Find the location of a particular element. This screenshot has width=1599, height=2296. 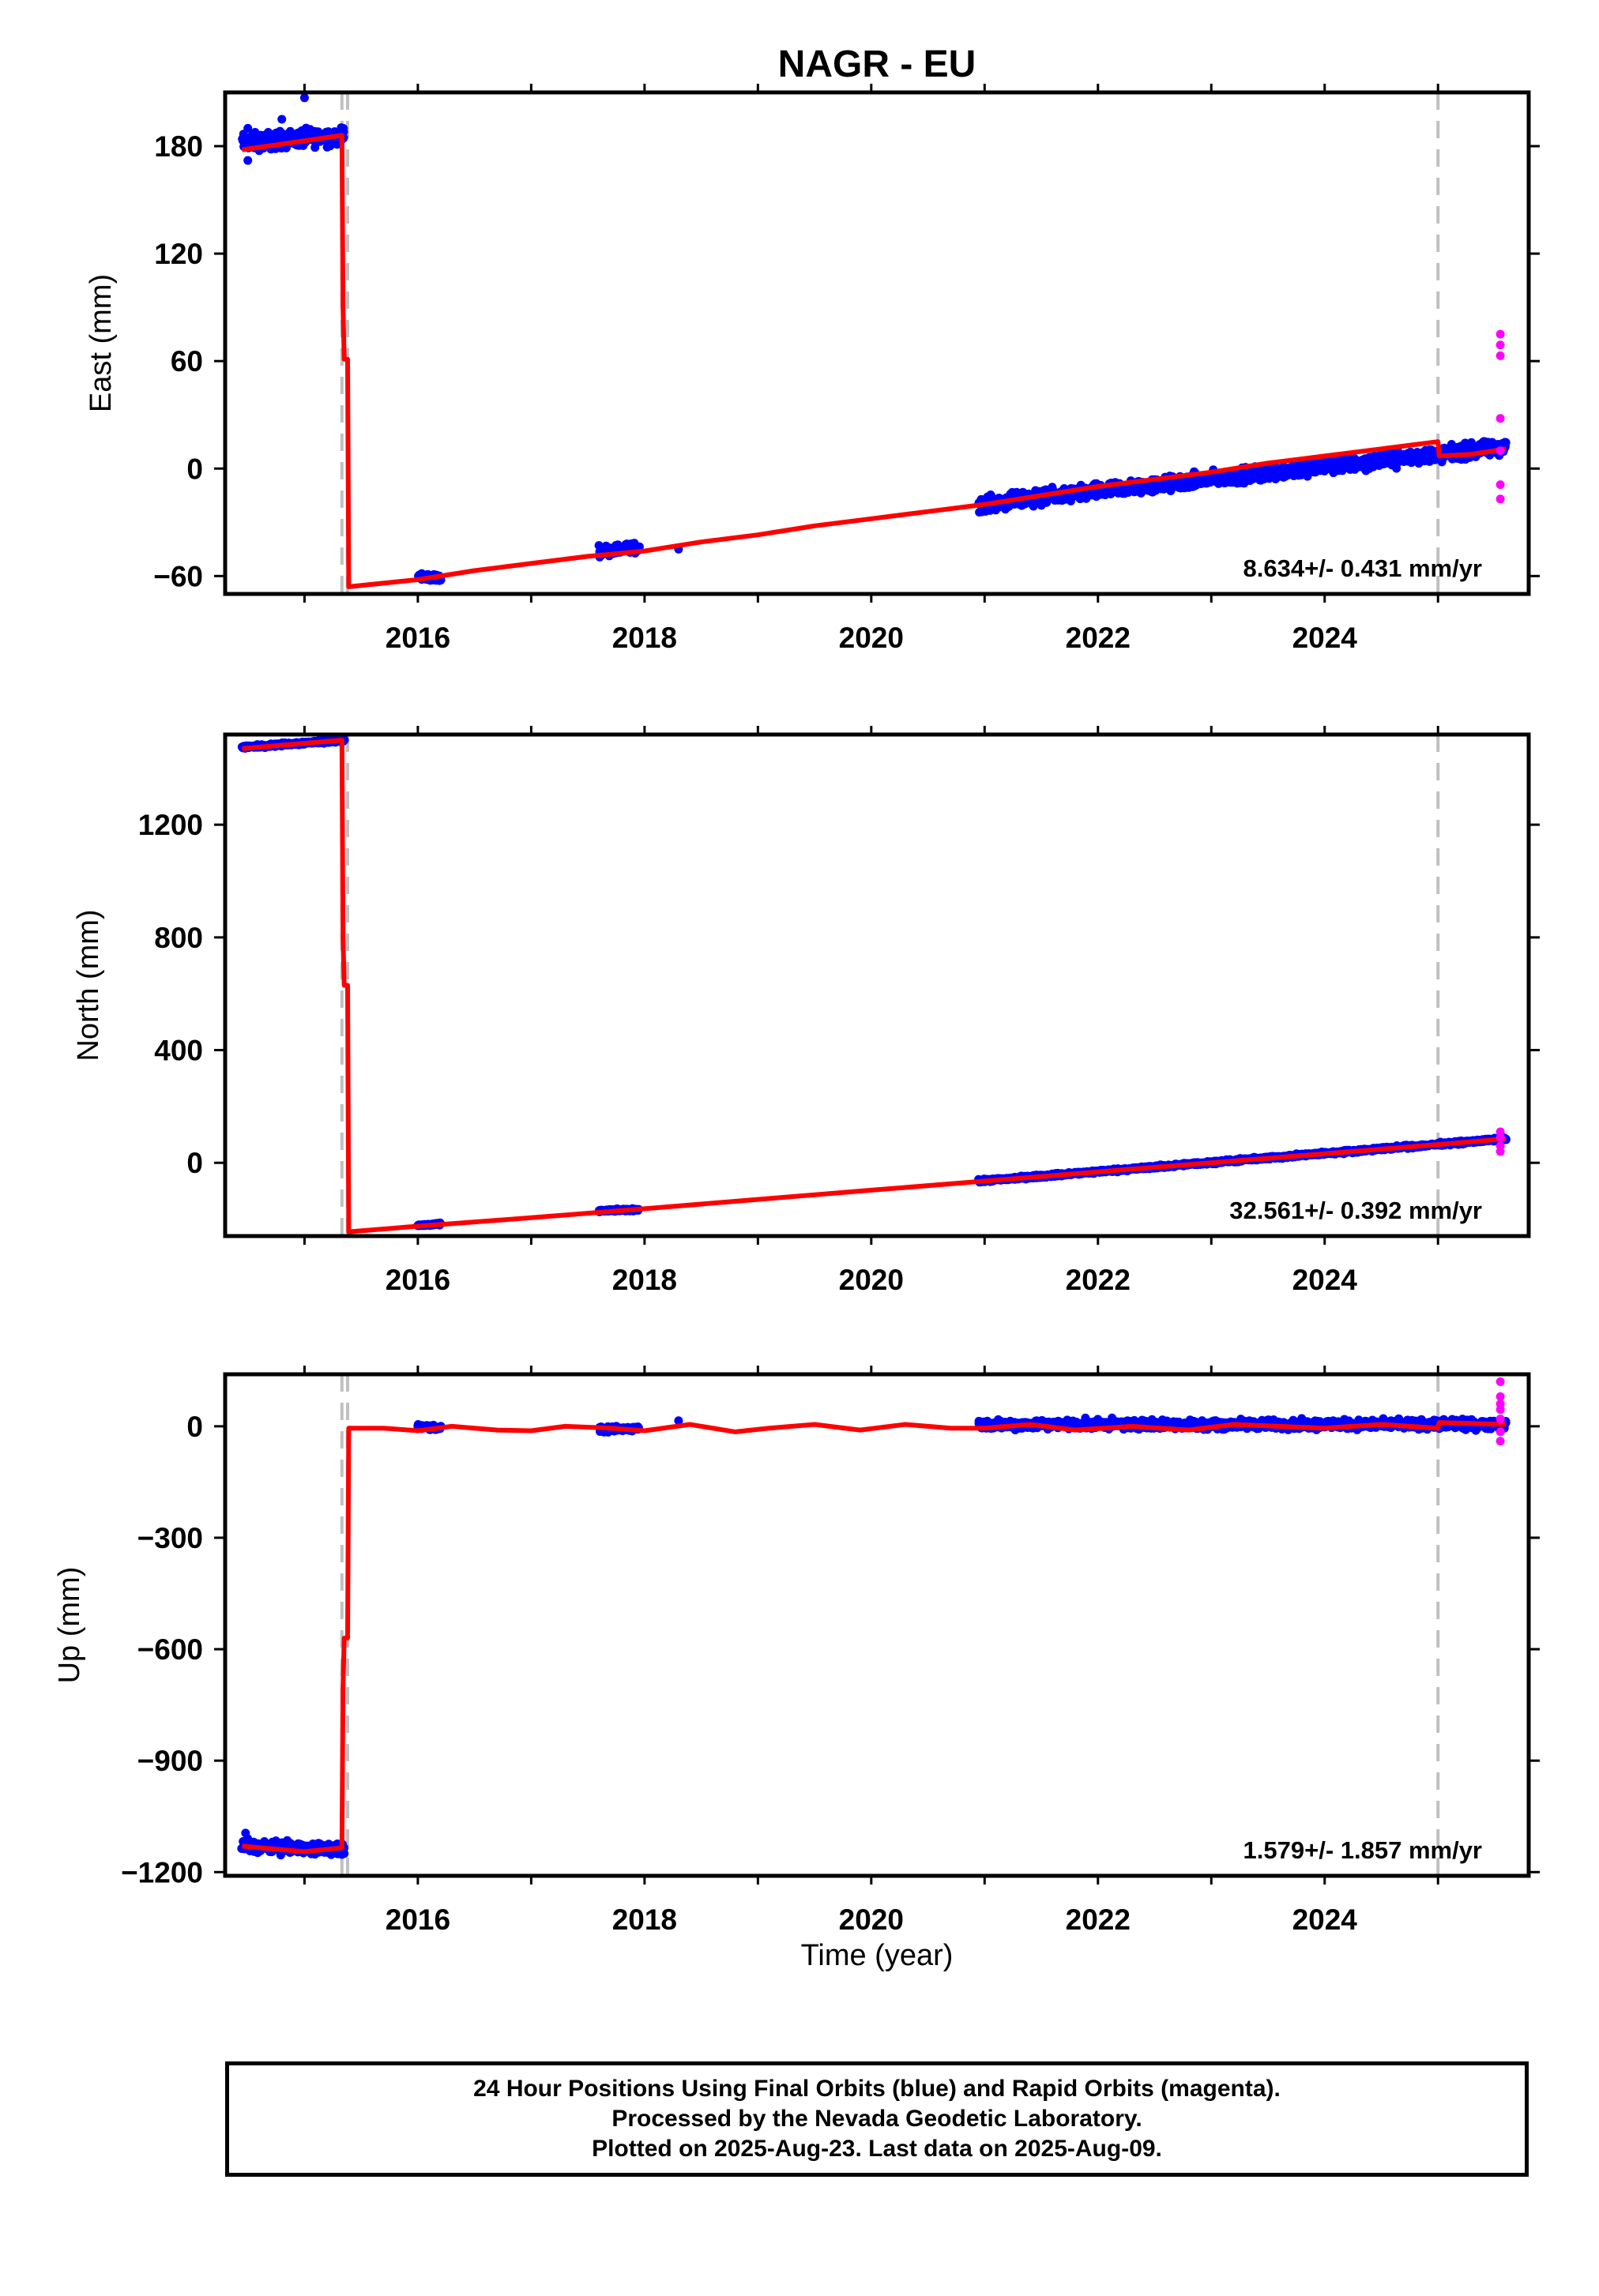

model-line is located at coordinates (875, 1637).